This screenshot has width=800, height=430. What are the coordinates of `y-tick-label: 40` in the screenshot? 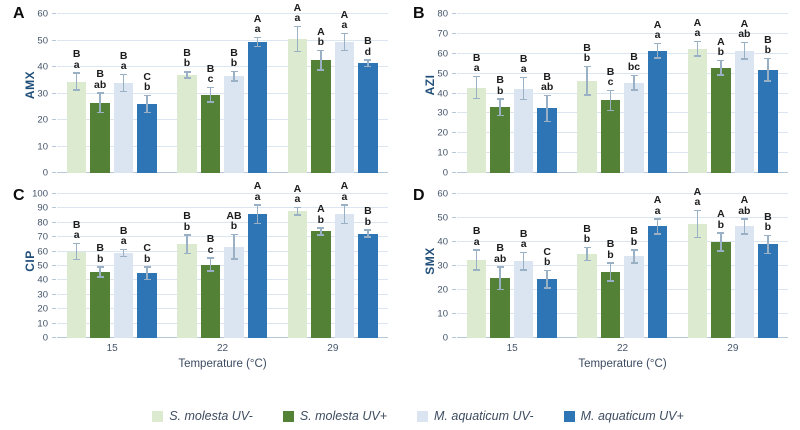 It's located at (442, 242).